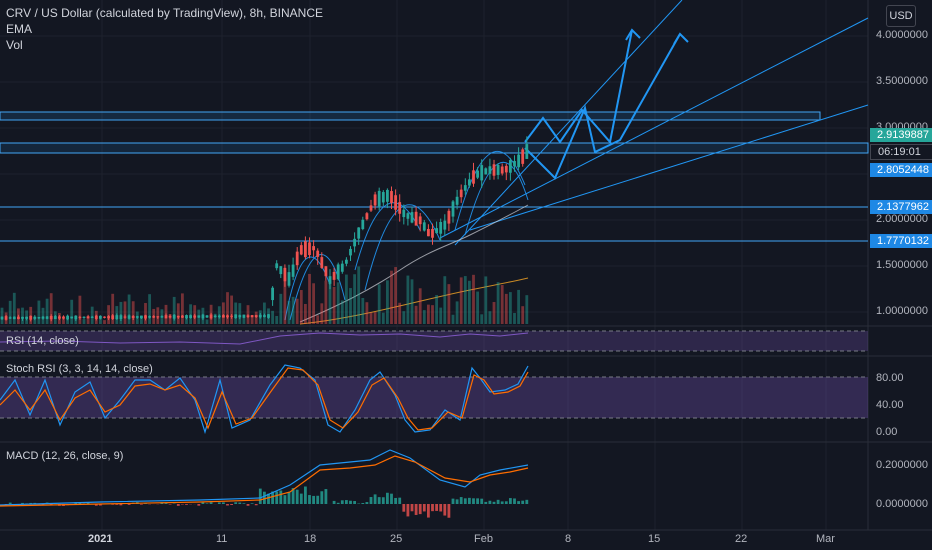 Image resolution: width=932 pixels, height=550 pixels. I want to click on time-tick: 18, so click(310, 539).